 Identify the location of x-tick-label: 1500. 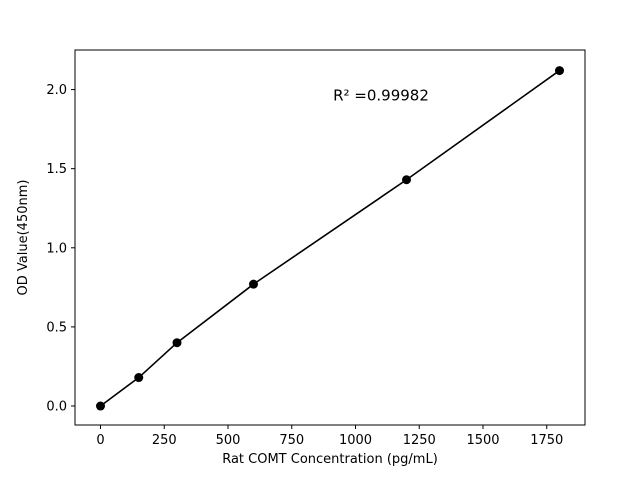
(482, 440).